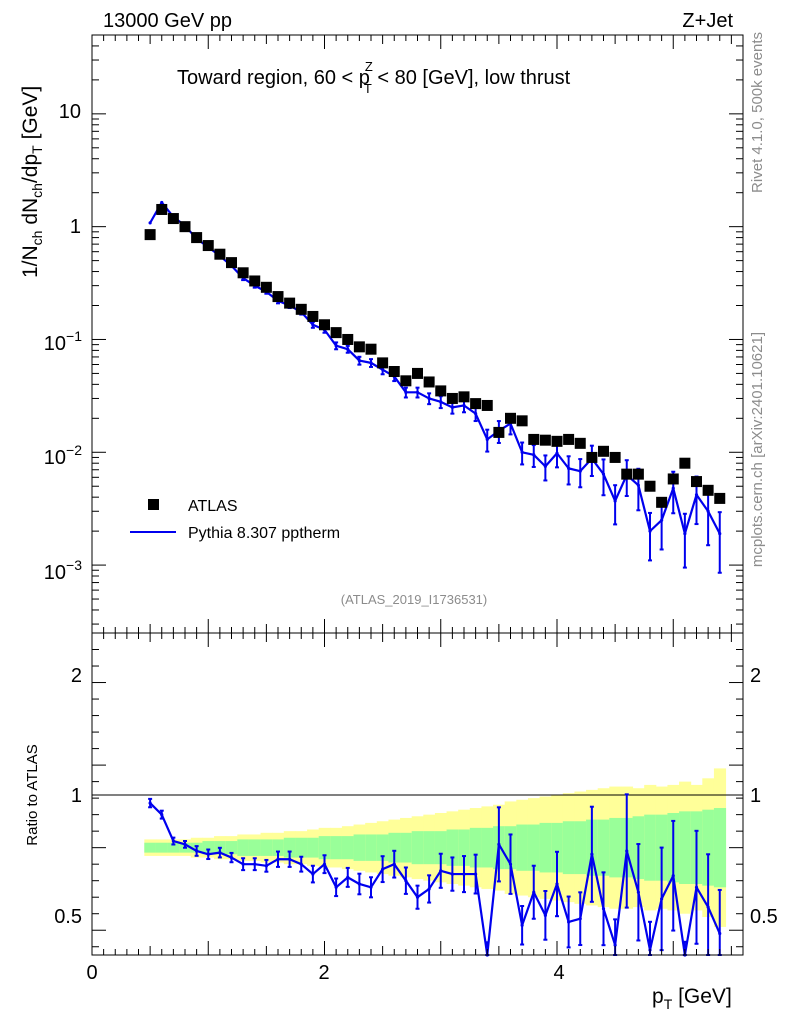  Describe the element at coordinates (213, 506) in the screenshot. I see `legend-atlas-label: ATLAS` at that location.